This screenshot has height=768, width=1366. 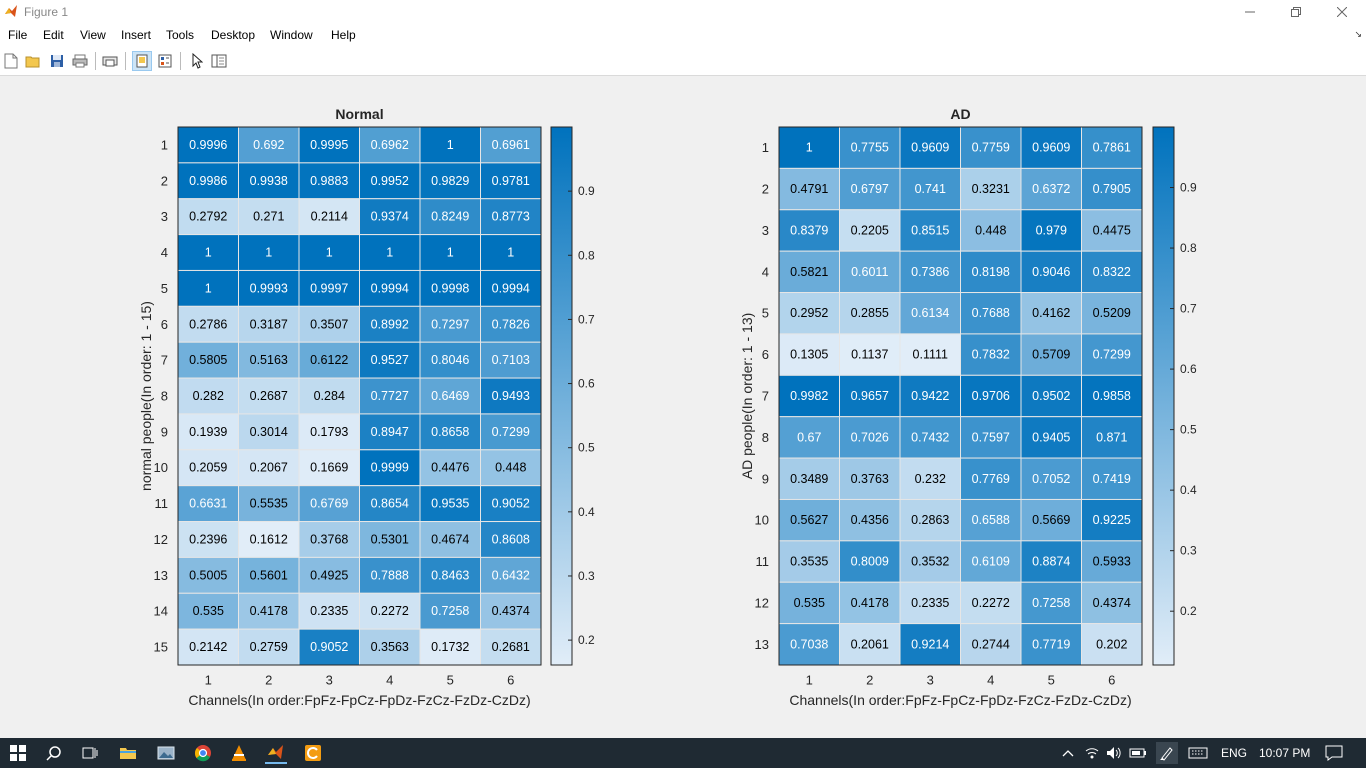 I want to click on cell-label: 0.7103, so click(x=511, y=360).